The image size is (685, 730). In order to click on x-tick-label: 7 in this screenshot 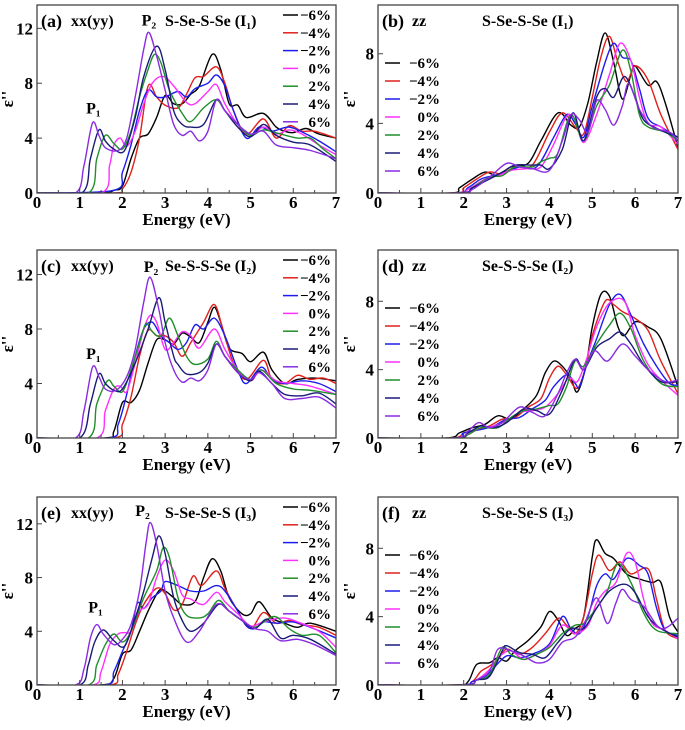, I will do `click(678, 694)`.